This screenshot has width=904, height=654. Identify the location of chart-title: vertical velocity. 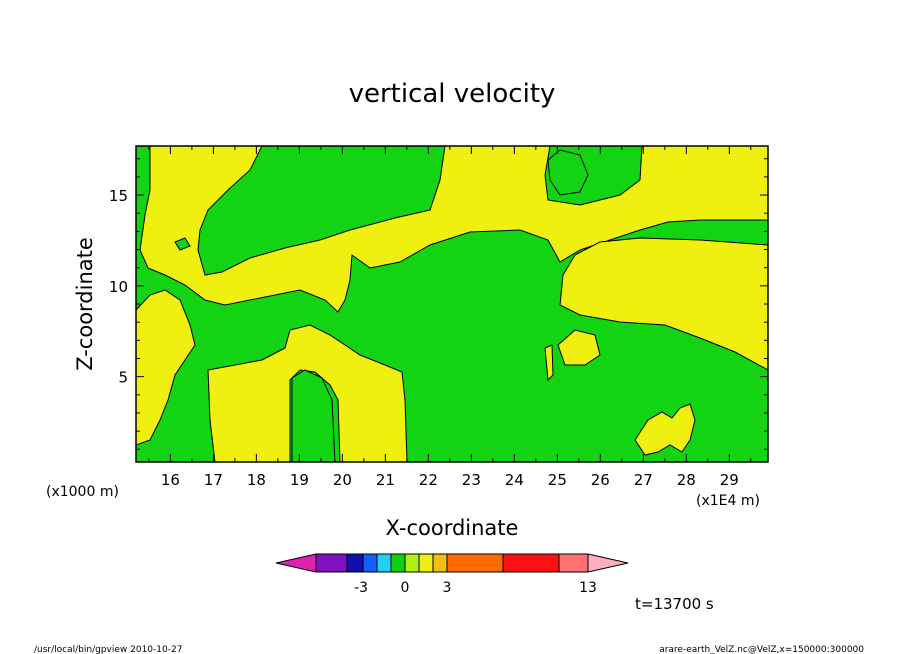
(452, 94).